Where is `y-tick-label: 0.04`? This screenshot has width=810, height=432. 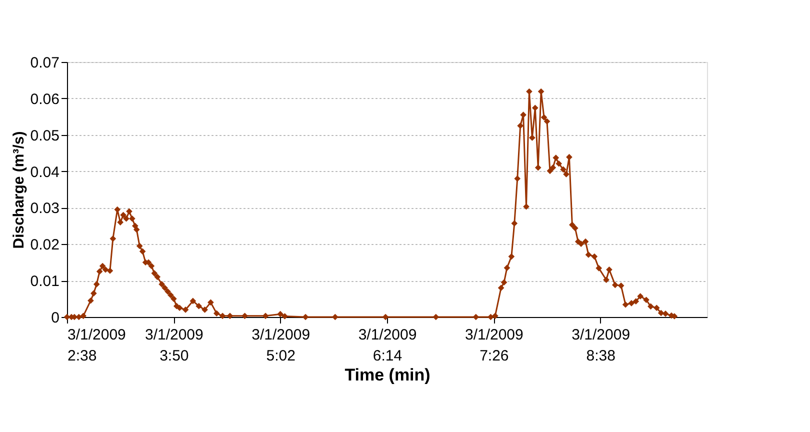 y-tick-label: 0.04 is located at coordinates (45, 172).